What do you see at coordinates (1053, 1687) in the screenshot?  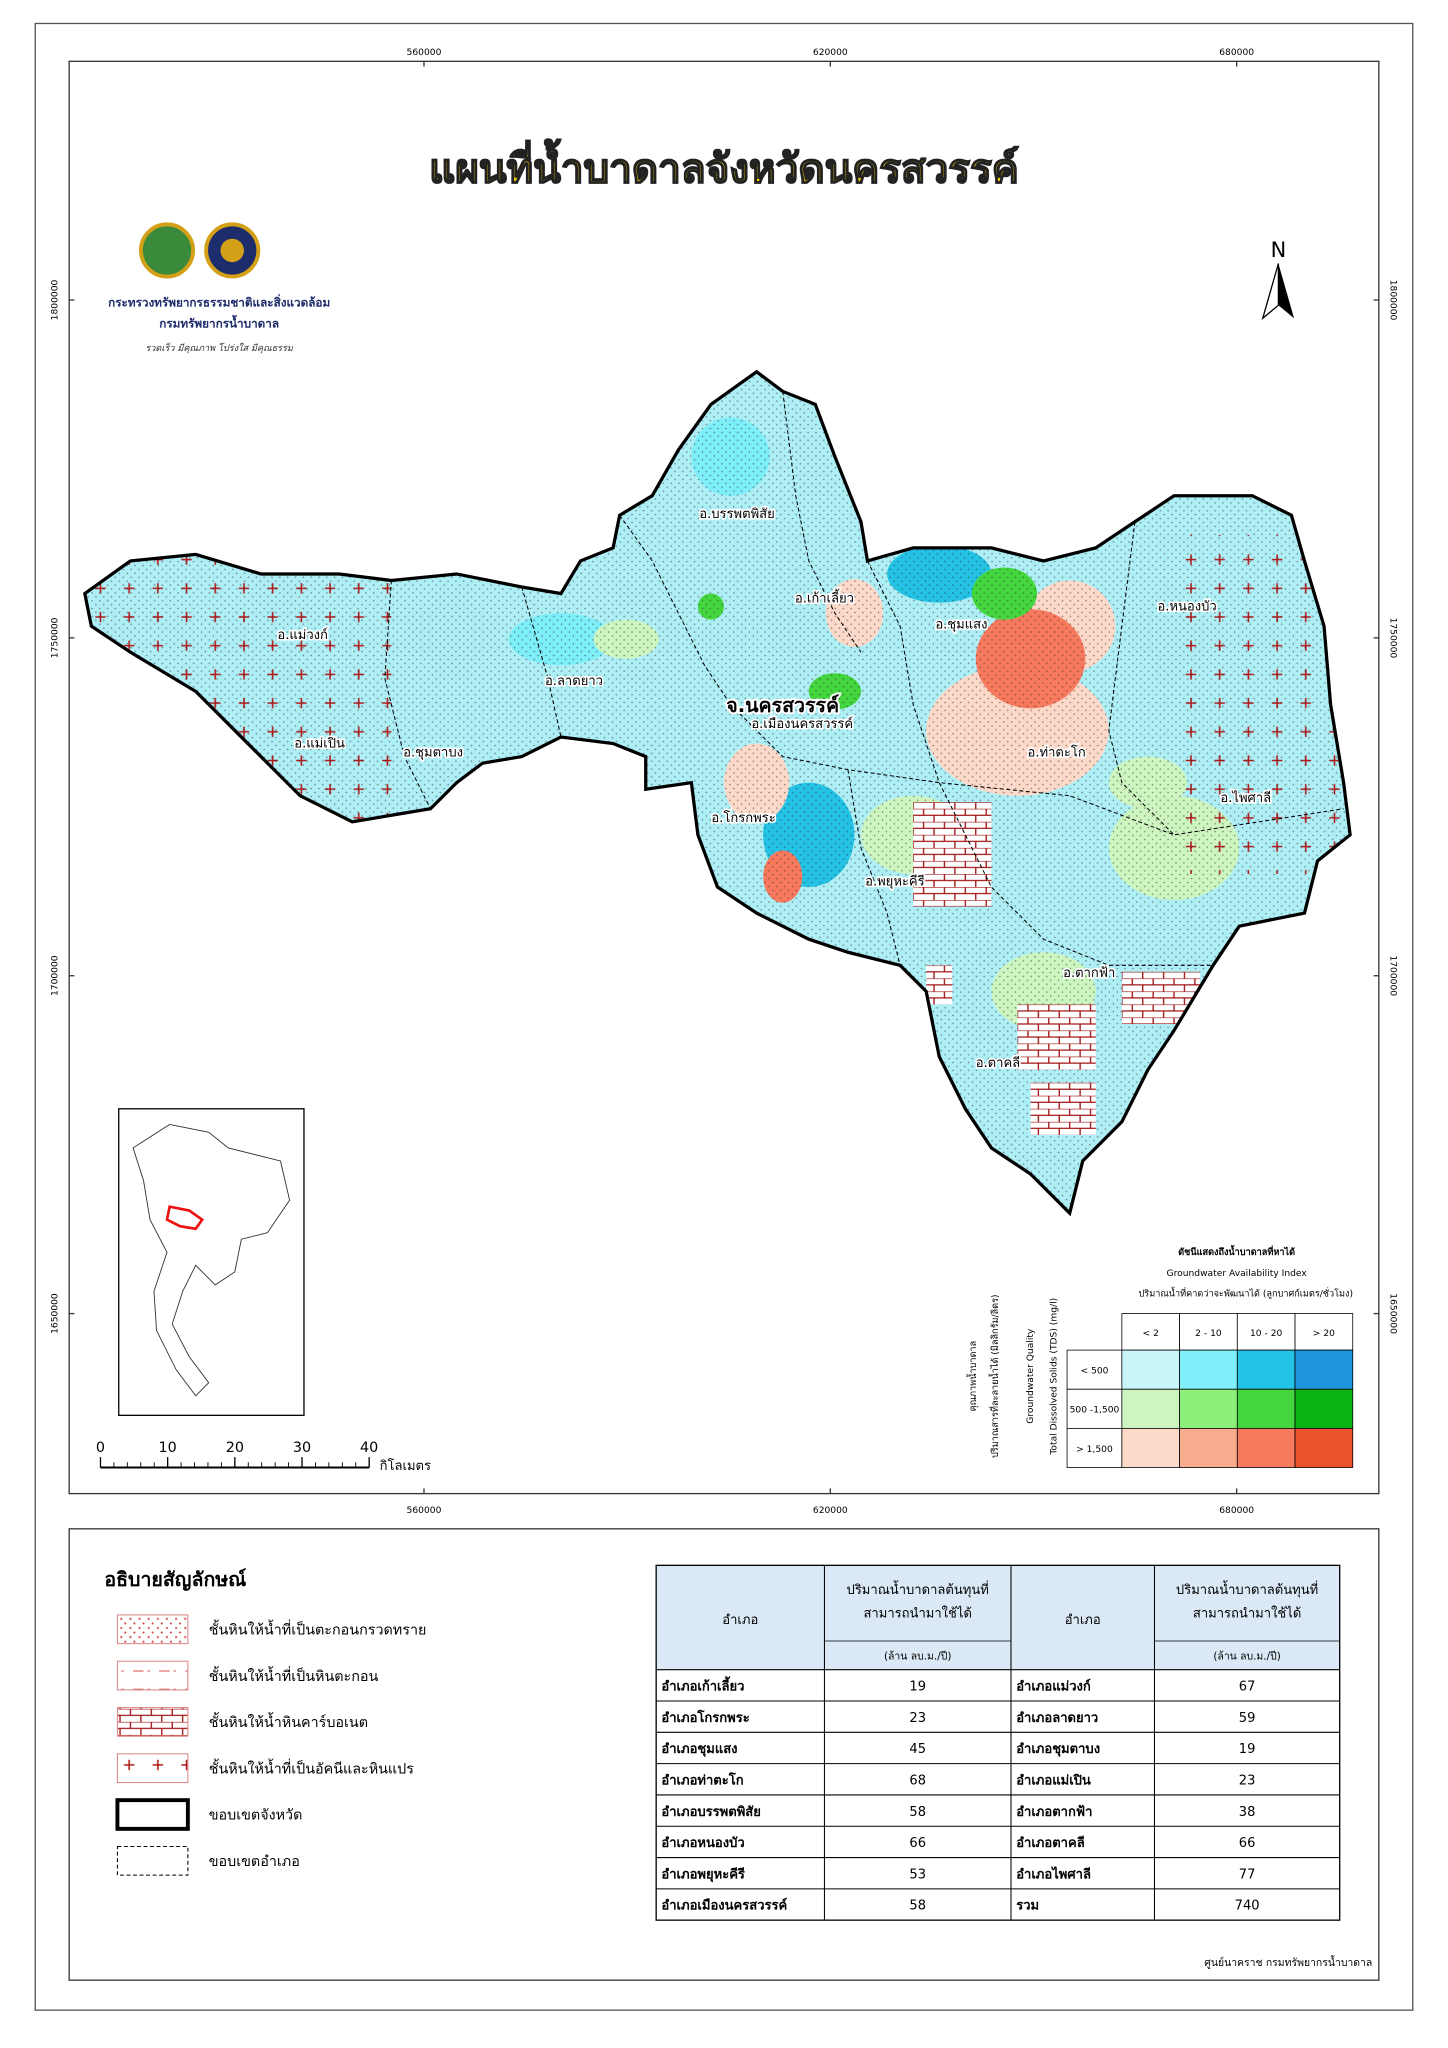 I see `table-cell: อำเภอแม่วงก์` at bounding box center [1053, 1687].